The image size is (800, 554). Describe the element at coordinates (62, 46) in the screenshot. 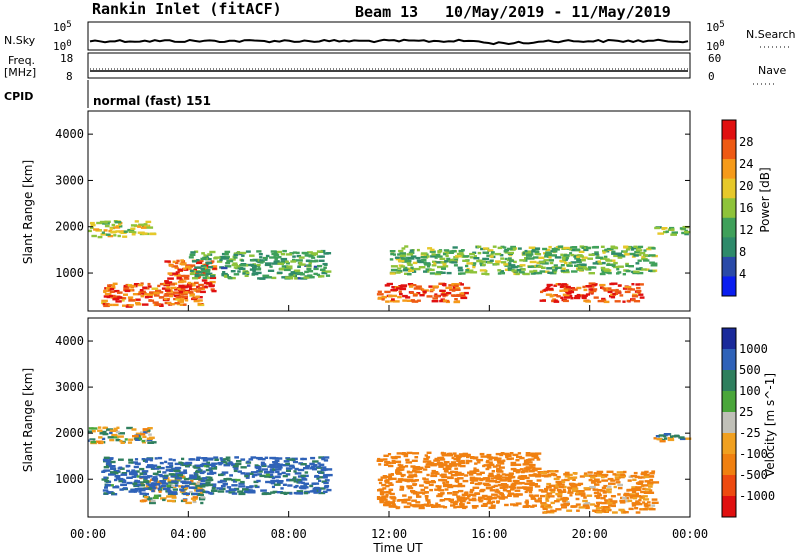

I see `nsky-tick-bottom: 100` at that location.